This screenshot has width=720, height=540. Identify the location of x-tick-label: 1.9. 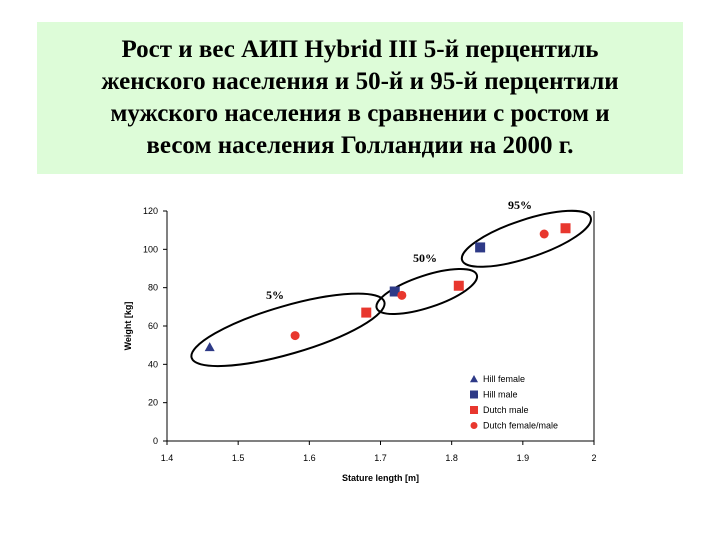
(523, 458).